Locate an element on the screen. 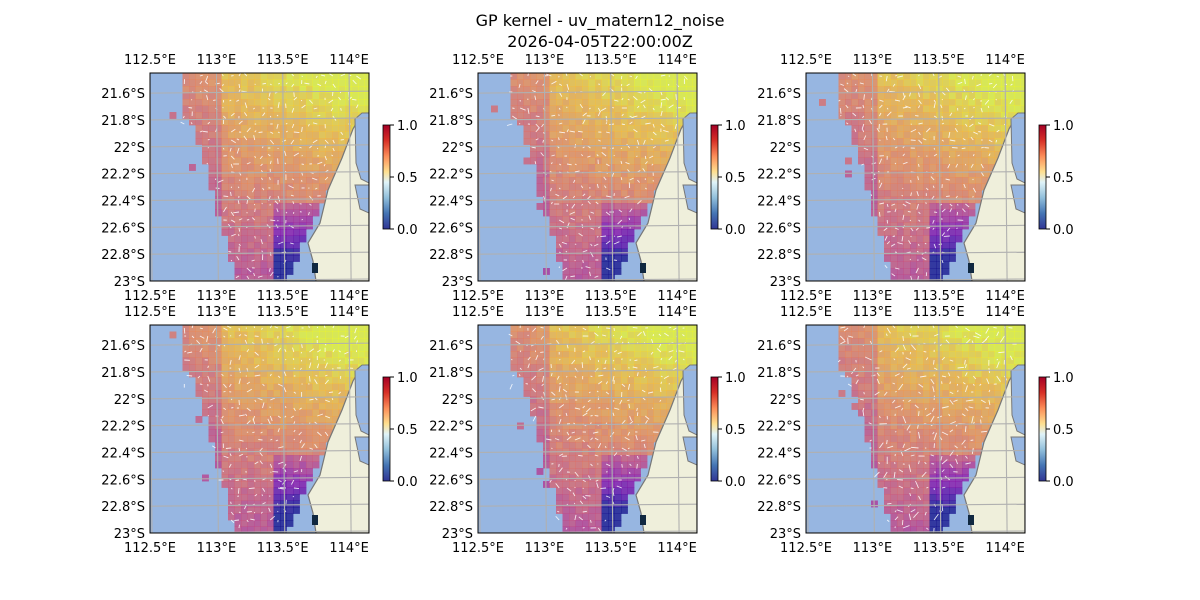  colorbar-gradient is located at coordinates (714, 177).